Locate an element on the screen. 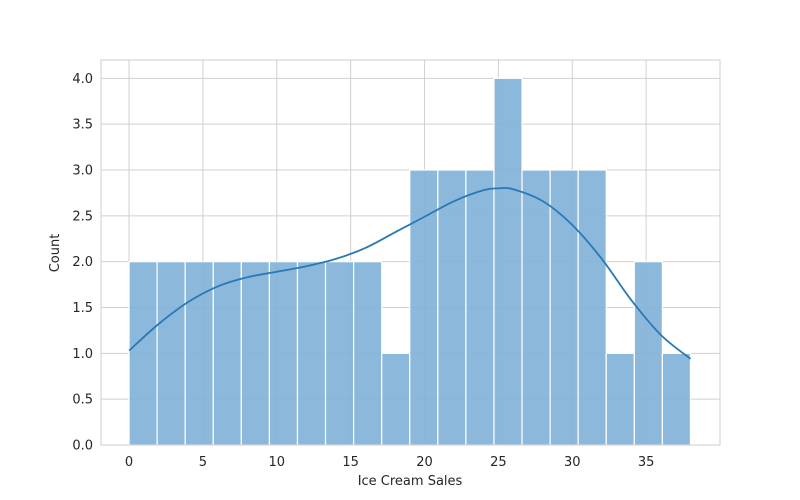 This screenshot has height=500, width=800. x-tick-label-2: 10 is located at coordinates (277, 462).